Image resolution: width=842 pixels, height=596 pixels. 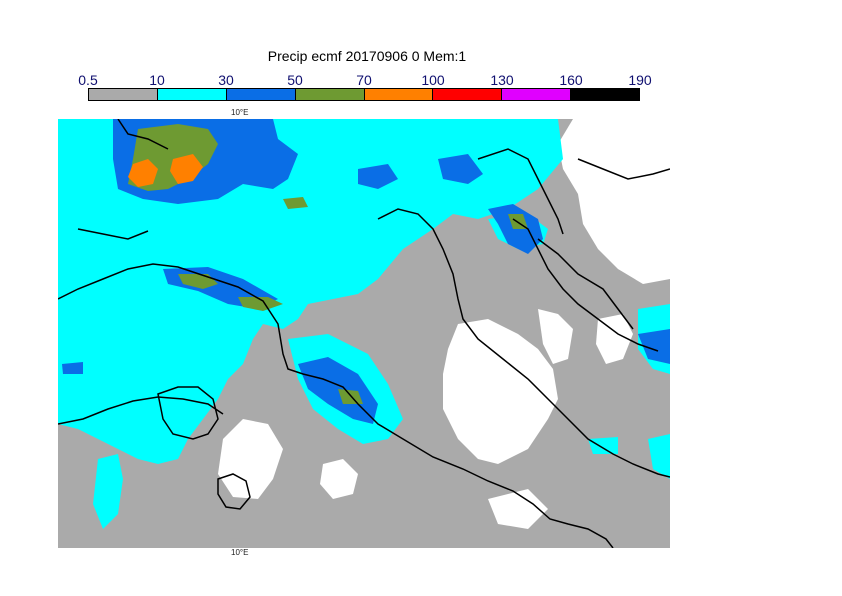 What do you see at coordinates (226, 80) in the screenshot?
I see `legend-label: 30` at bounding box center [226, 80].